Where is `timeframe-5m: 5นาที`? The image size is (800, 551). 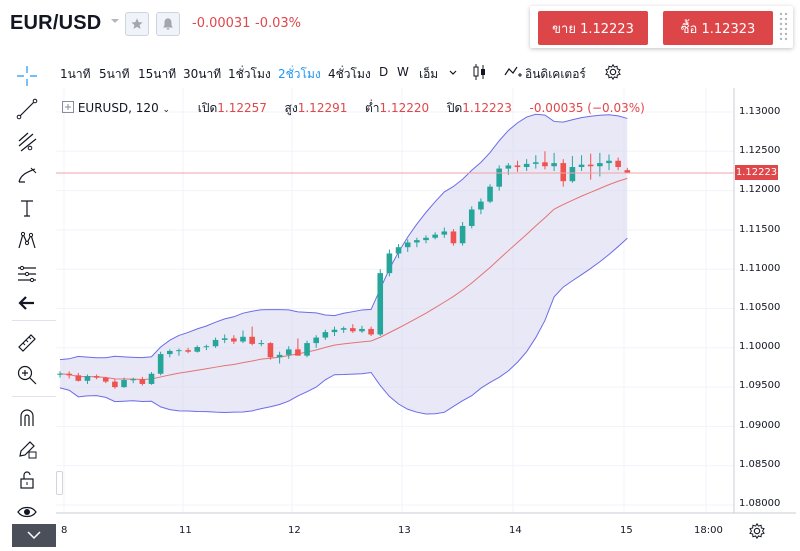
timeframe-5m: 5นาที is located at coordinates (114, 74).